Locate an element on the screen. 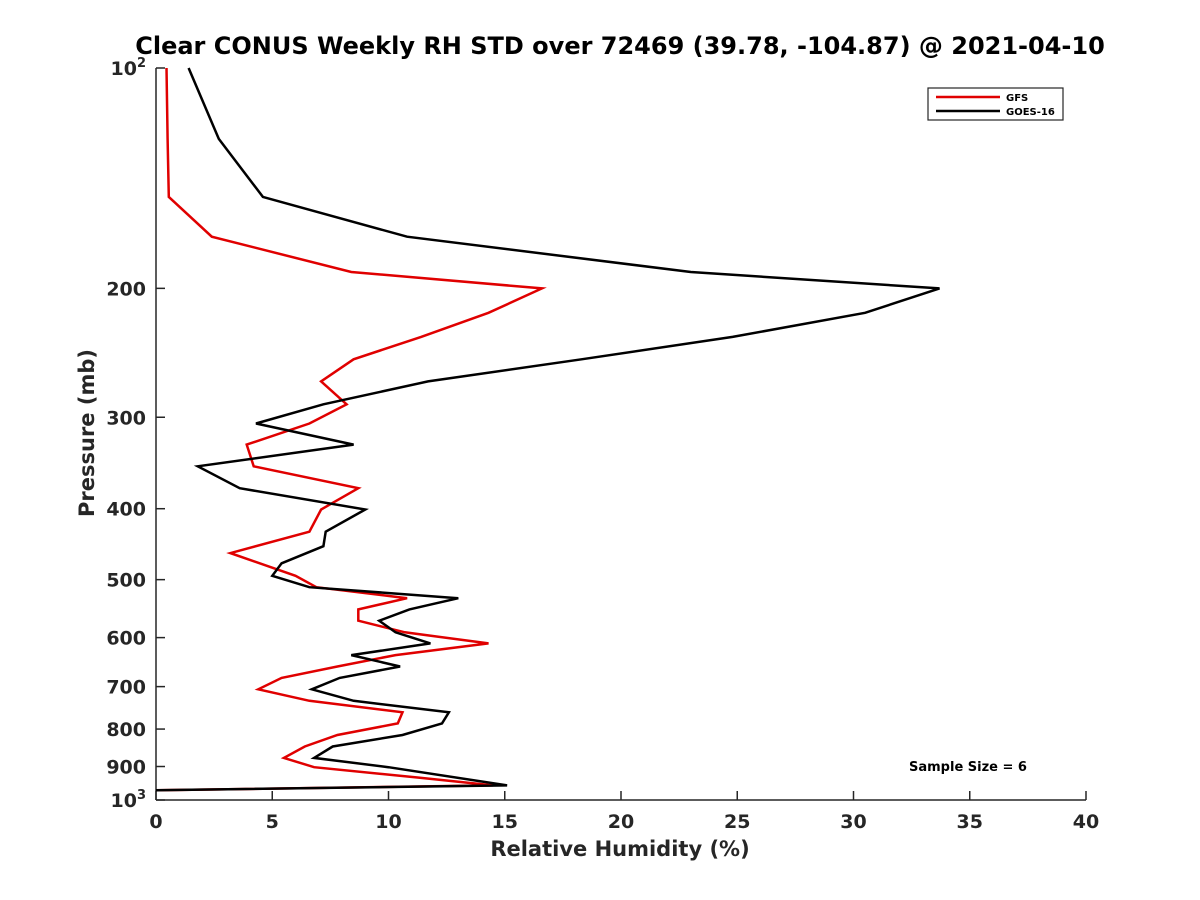 This screenshot has width=1200, height=900. y-tick-label: 300 is located at coordinates (126, 418).